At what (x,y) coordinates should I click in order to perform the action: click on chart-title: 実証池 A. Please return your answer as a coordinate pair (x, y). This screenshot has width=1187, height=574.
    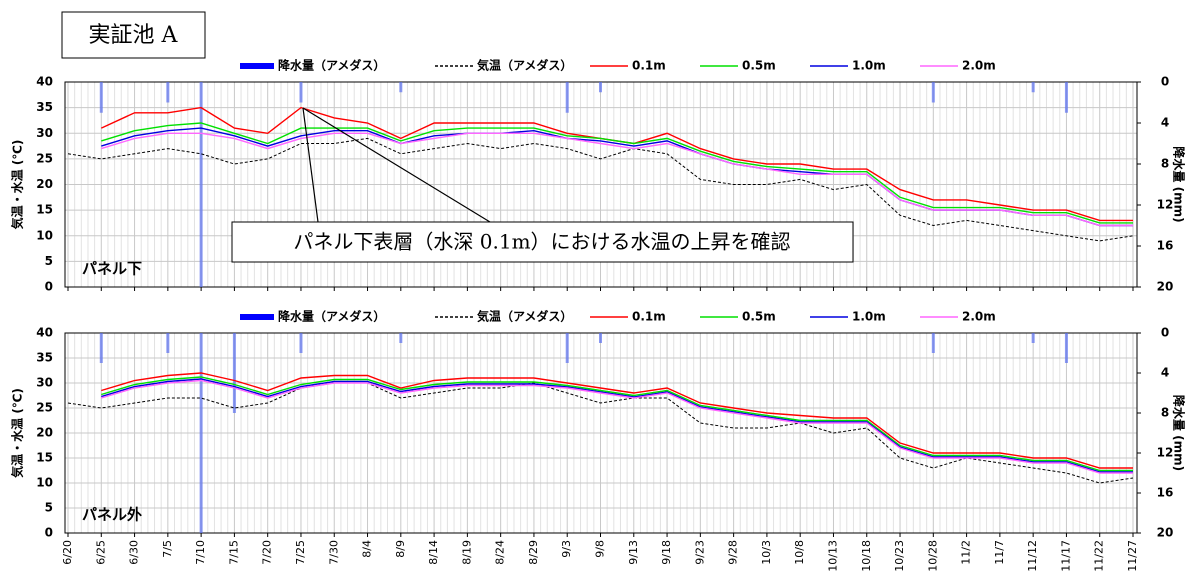
    Looking at the image, I should click on (134, 35).